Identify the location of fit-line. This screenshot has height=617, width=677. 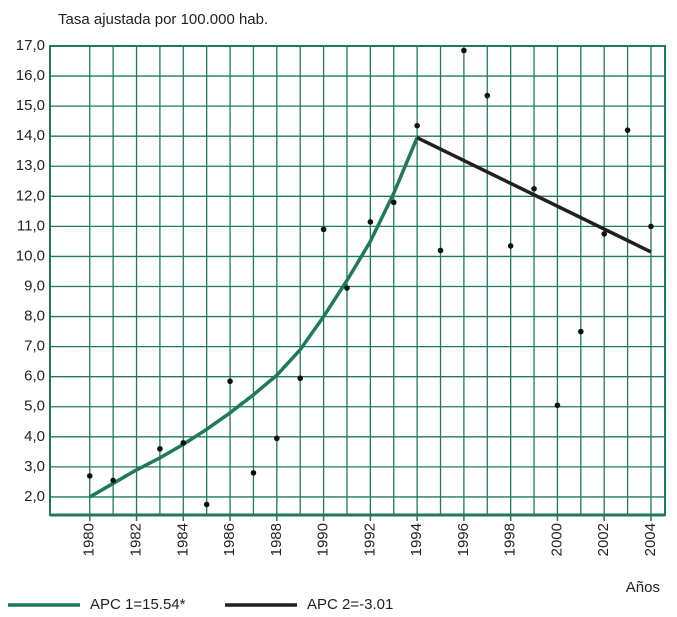
(534, 195).